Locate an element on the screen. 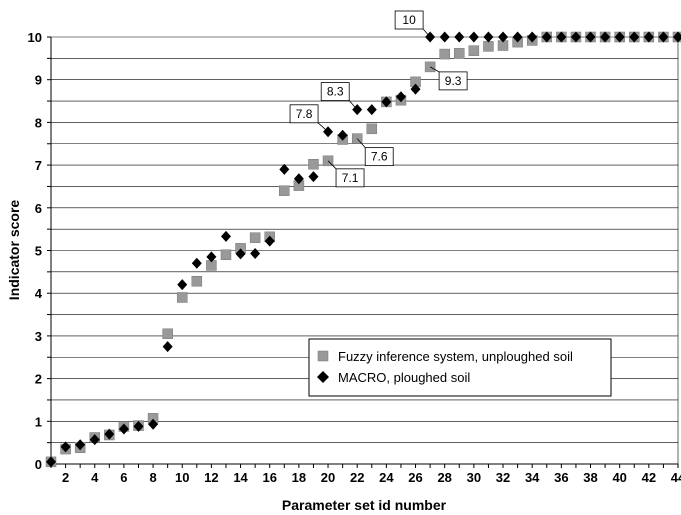 Image resolution: width=681 pixels, height=515 pixels. legend-label-macro: MACRO, ploughed soil is located at coordinates (404, 377).